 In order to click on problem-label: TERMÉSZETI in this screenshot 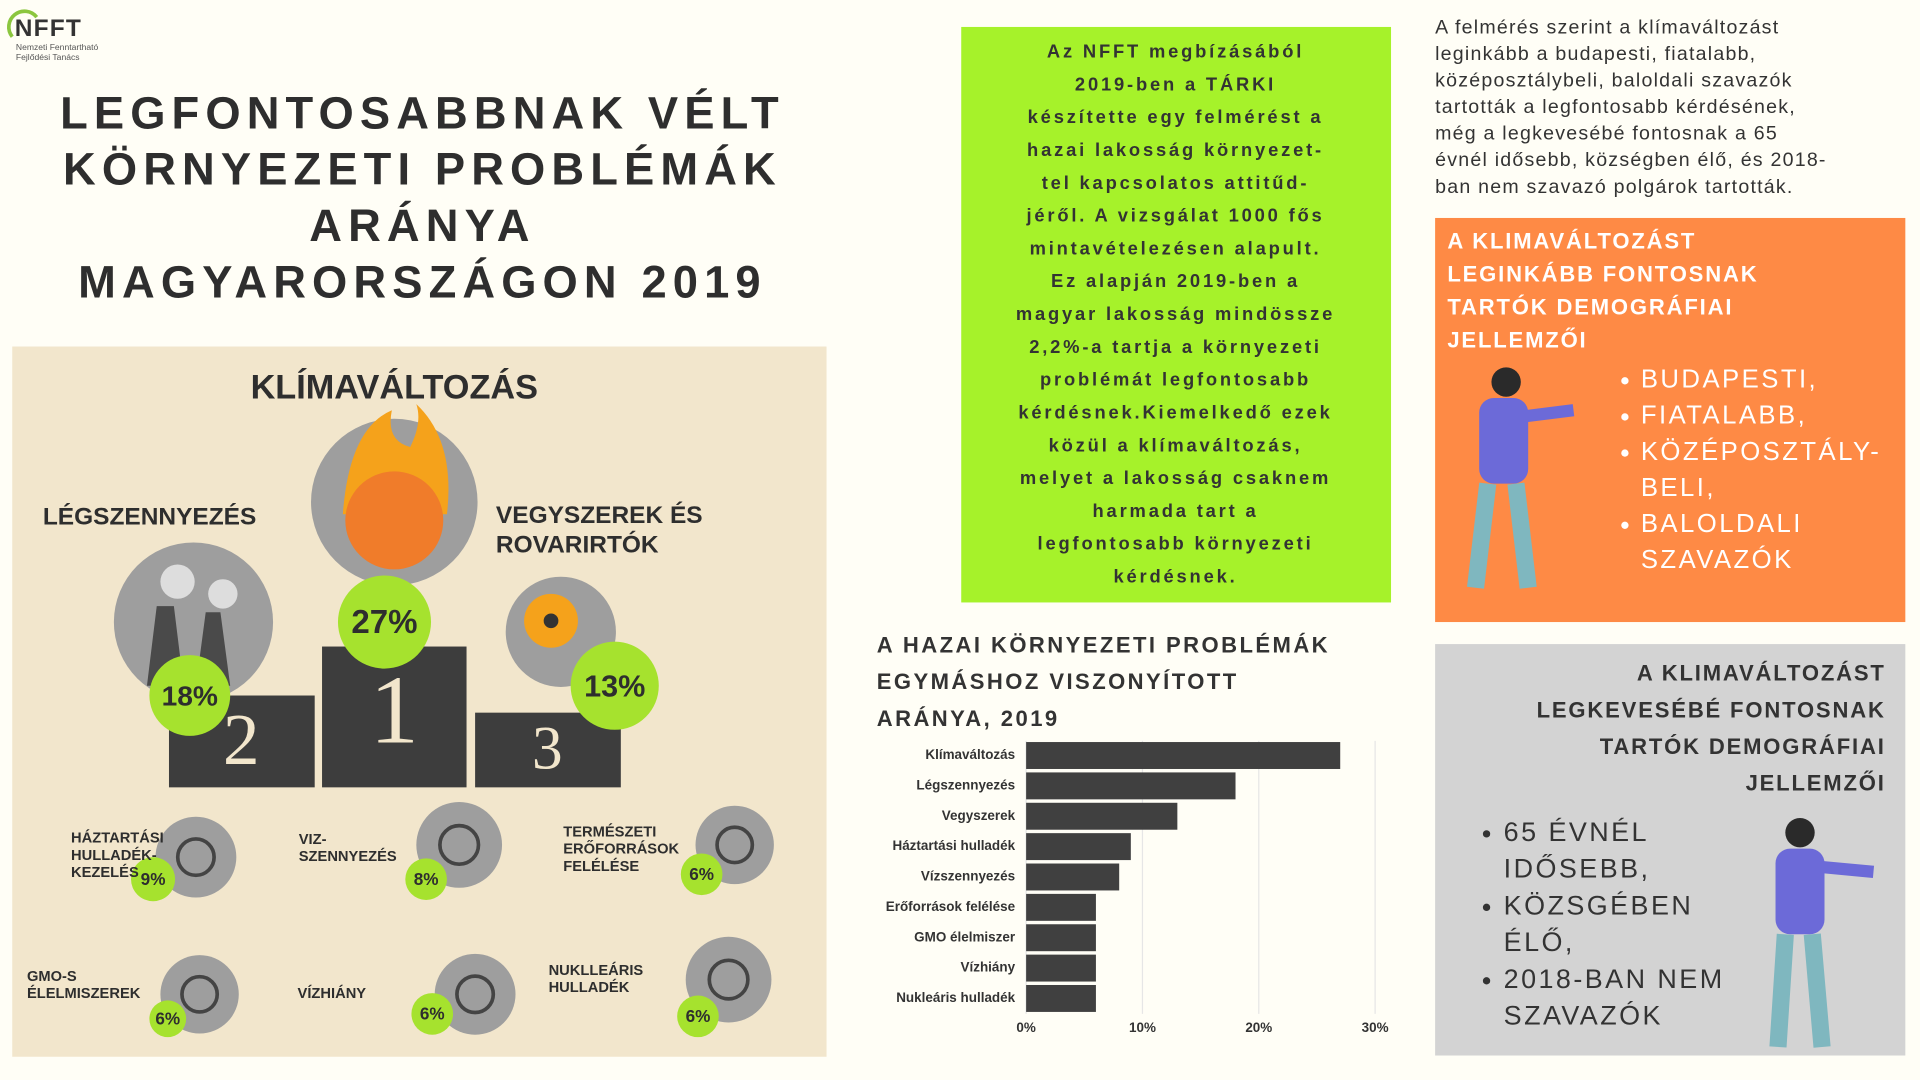, I will do `click(609, 832)`.